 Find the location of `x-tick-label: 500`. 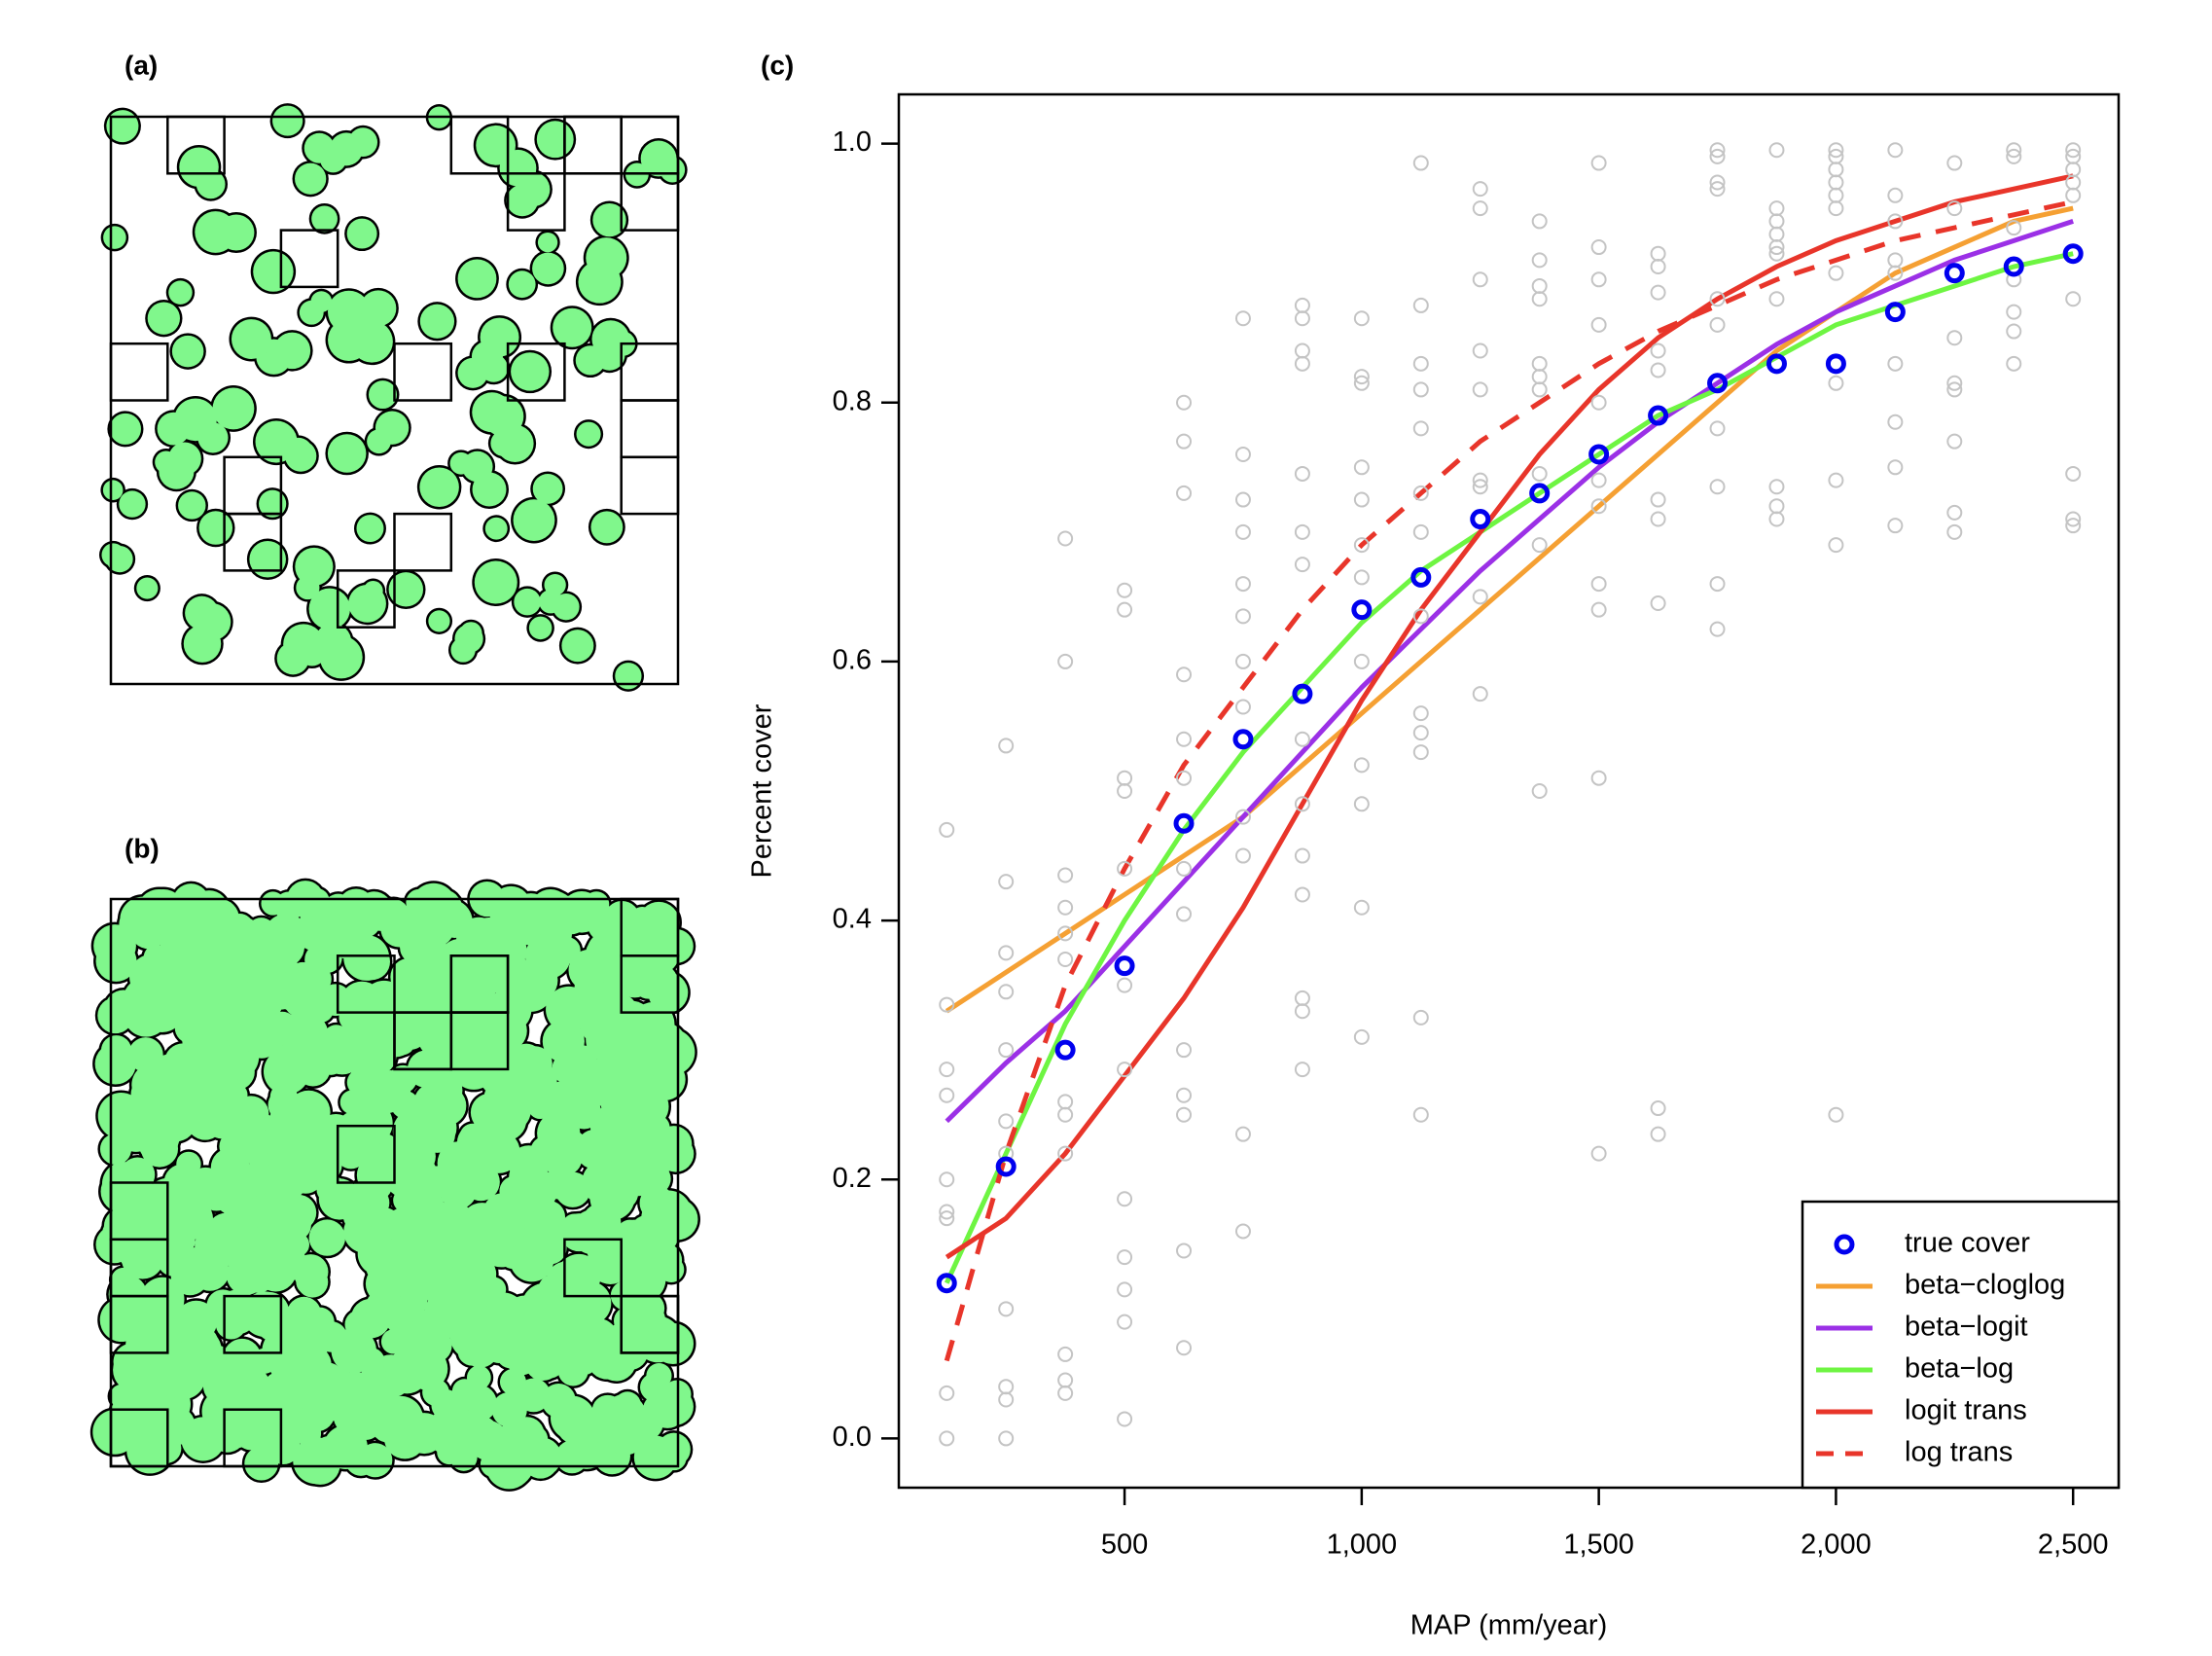

x-tick-label: 500 is located at coordinates (1125, 1545).